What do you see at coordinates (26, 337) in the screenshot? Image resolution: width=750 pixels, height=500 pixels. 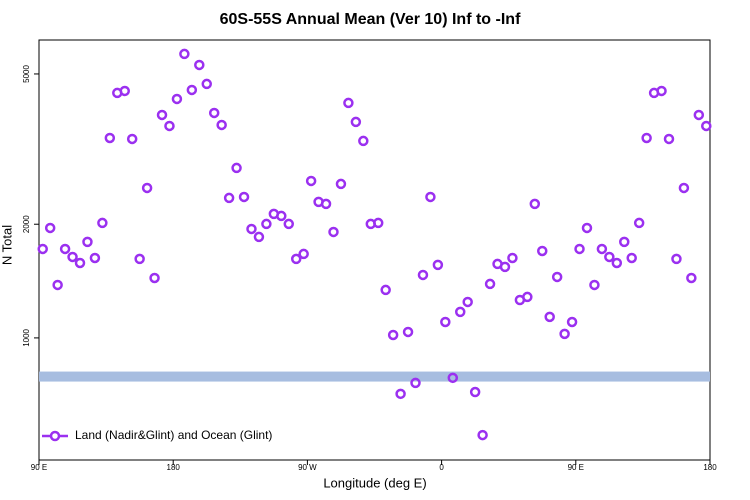 I see `y-tick-label: 1000` at bounding box center [26, 337].